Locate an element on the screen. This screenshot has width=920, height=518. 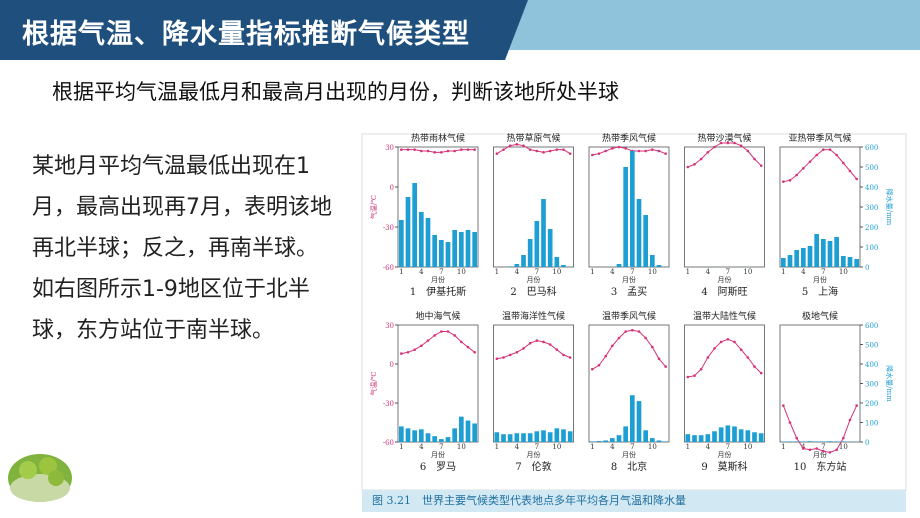
station-label: 2 巴马科 is located at coordinates (533, 291).